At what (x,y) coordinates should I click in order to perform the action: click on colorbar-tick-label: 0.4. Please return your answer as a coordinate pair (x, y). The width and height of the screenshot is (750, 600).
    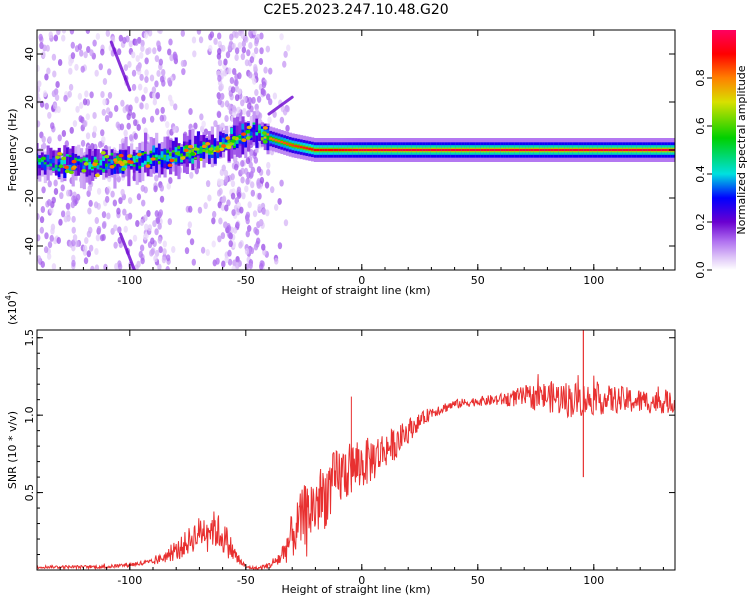
    Looking at the image, I should click on (700, 174).